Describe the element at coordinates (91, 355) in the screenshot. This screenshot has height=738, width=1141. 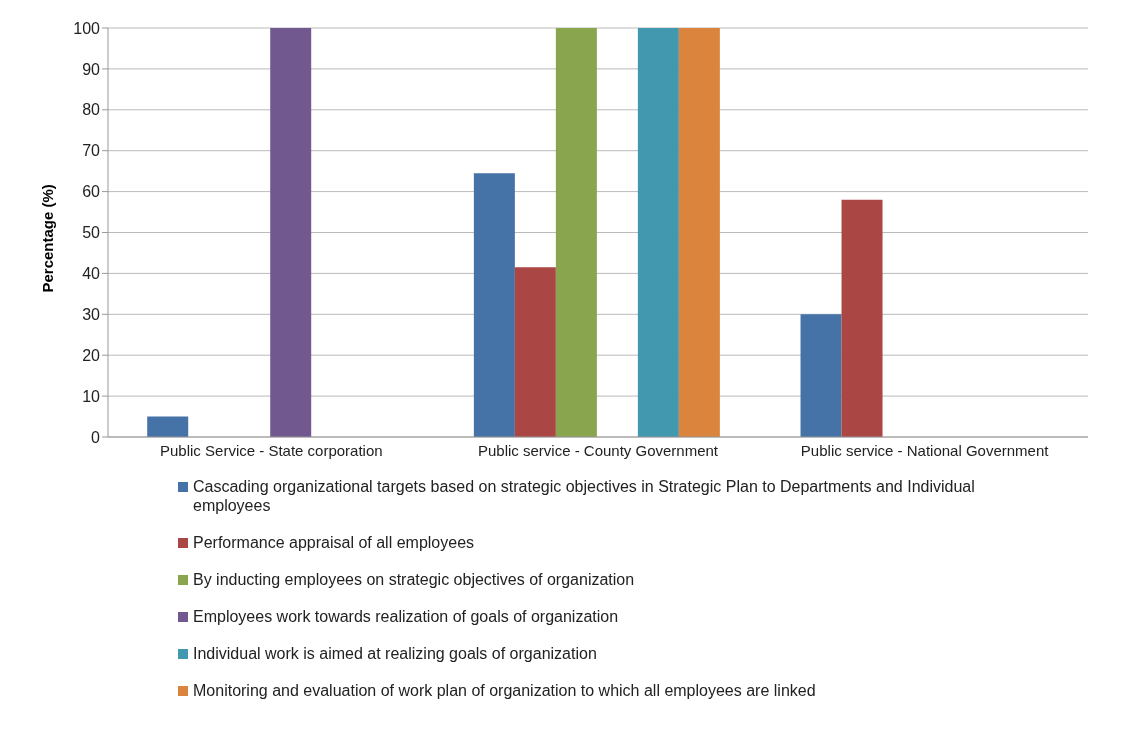
I see `y-tick-label: 20` at that location.